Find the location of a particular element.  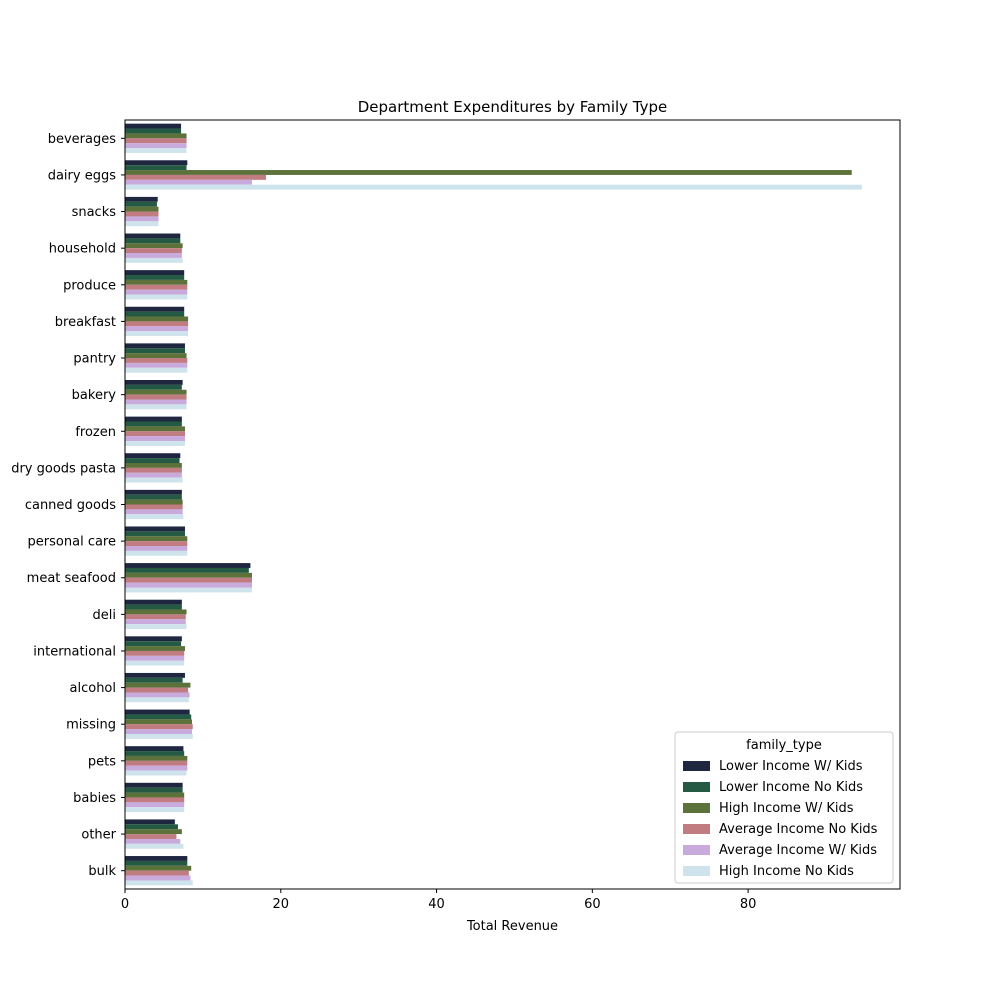

y-tick-label: bakery is located at coordinates (94, 395).